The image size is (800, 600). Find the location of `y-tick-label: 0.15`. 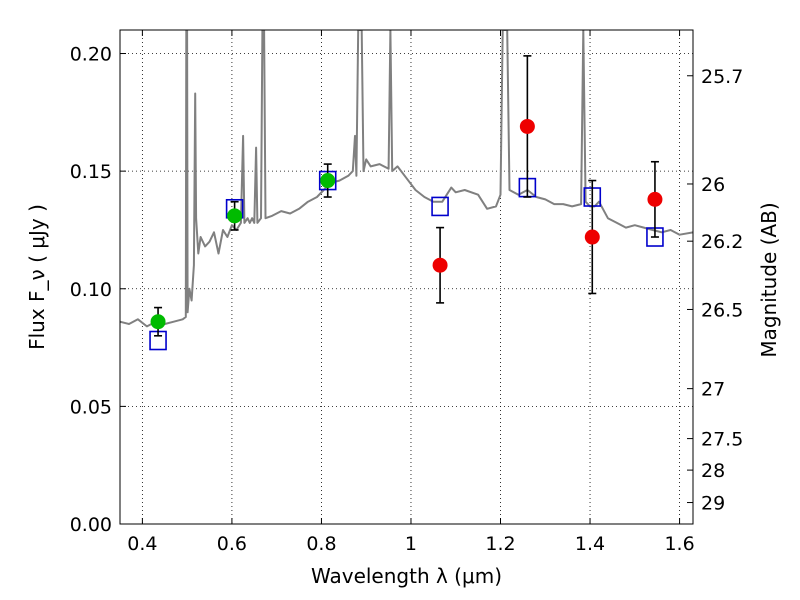

y-tick-label: 0.15 is located at coordinates (91, 172).